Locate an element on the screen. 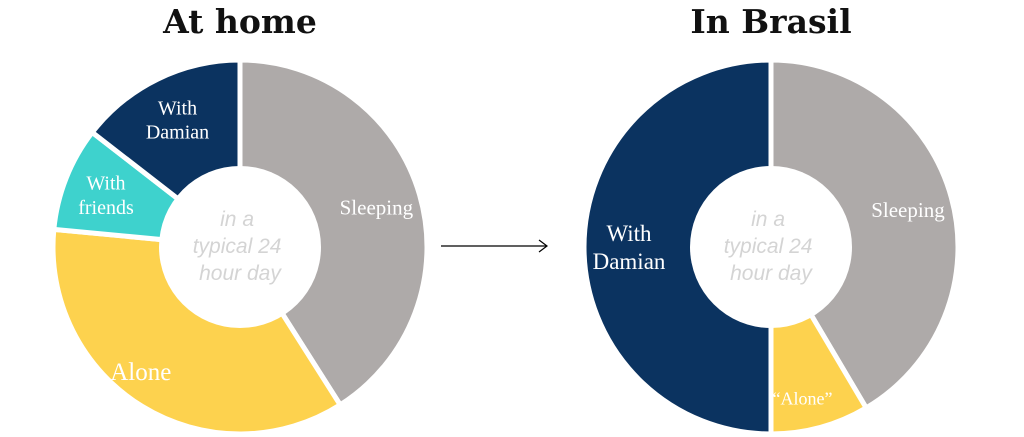  donut-hole-at-home is located at coordinates (240, 247).